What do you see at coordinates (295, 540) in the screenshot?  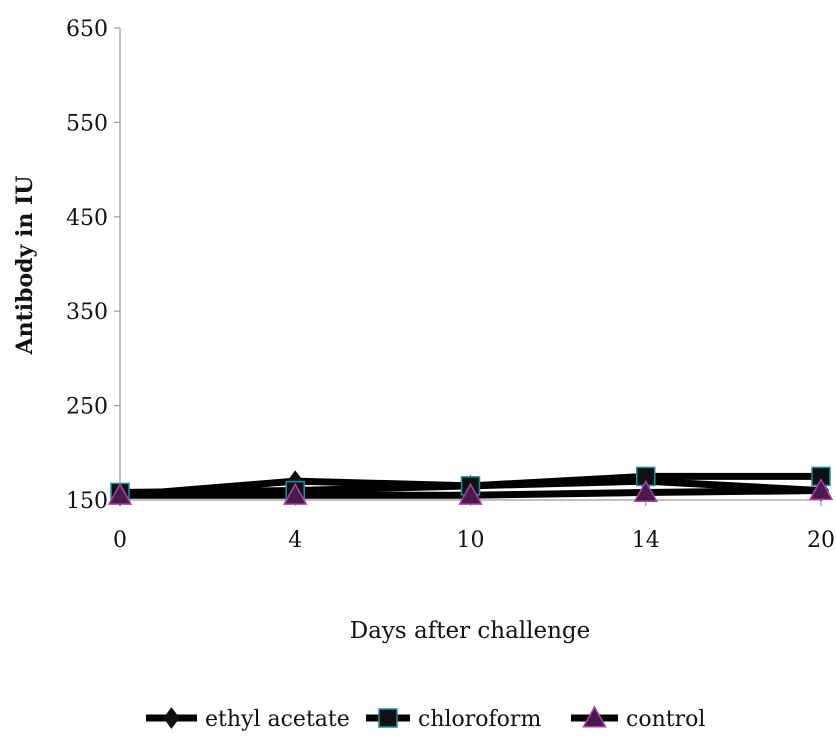 I see `x-tick-label: 4` at bounding box center [295, 540].